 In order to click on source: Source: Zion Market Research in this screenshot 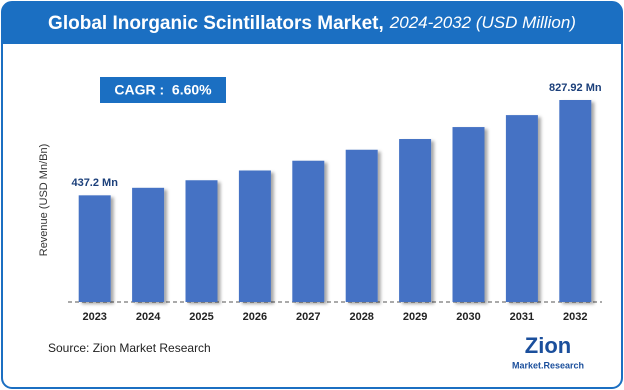, I will do `click(129, 348)`.